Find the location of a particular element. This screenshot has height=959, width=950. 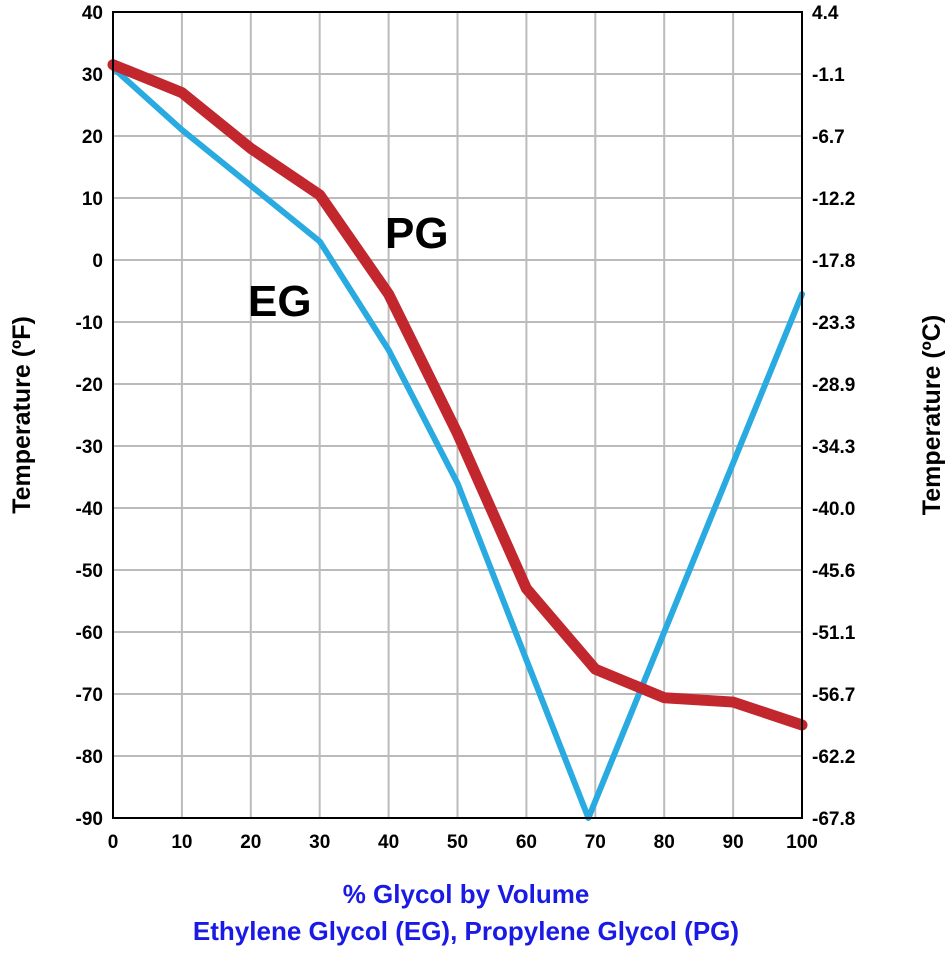

y-tick-label-left: -40 is located at coordinates (89, 509).